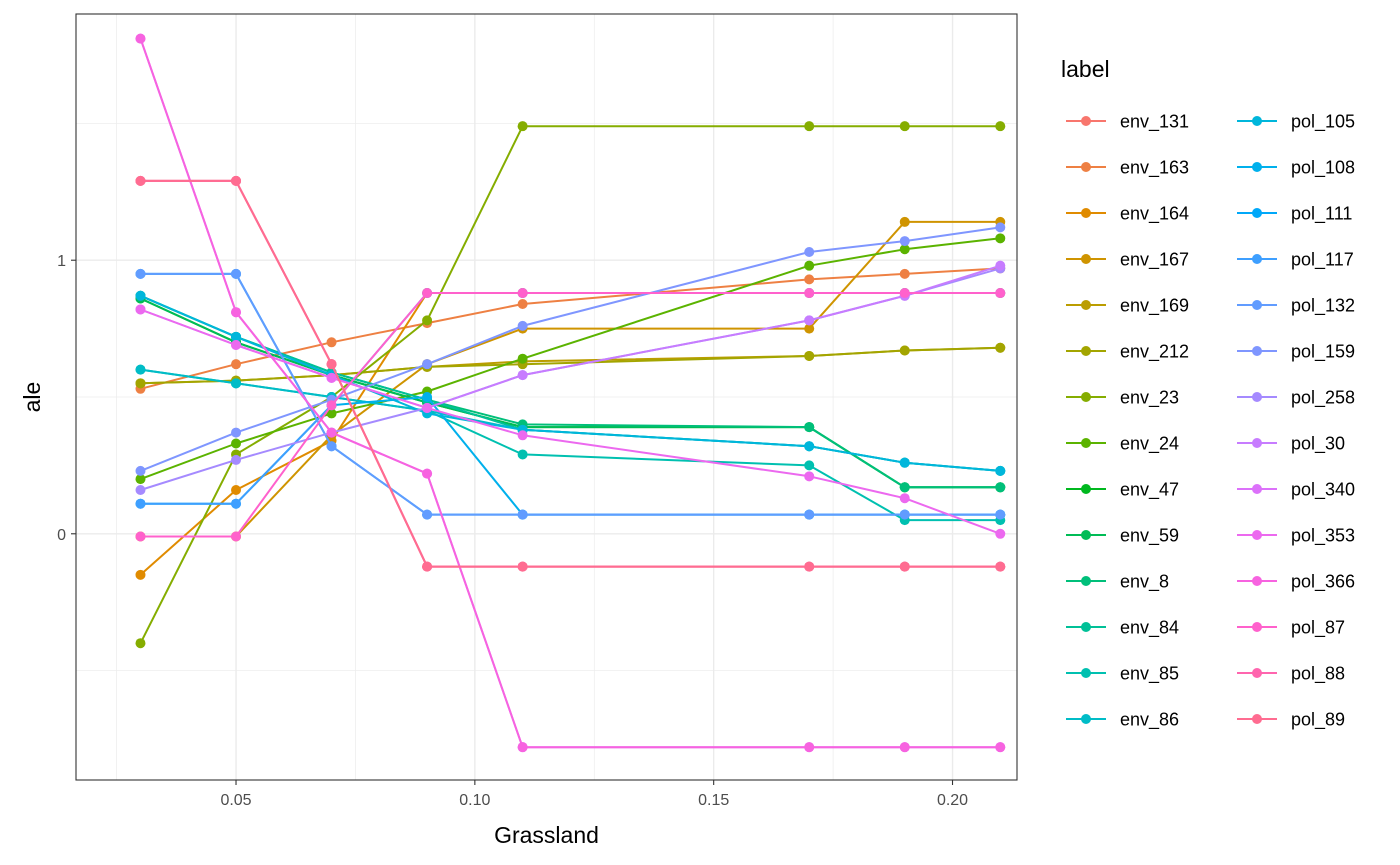 This screenshot has width=1400, height=865. Describe the element at coordinates (1323, 490) in the screenshot. I see `legend-label: pol_340` at that location.